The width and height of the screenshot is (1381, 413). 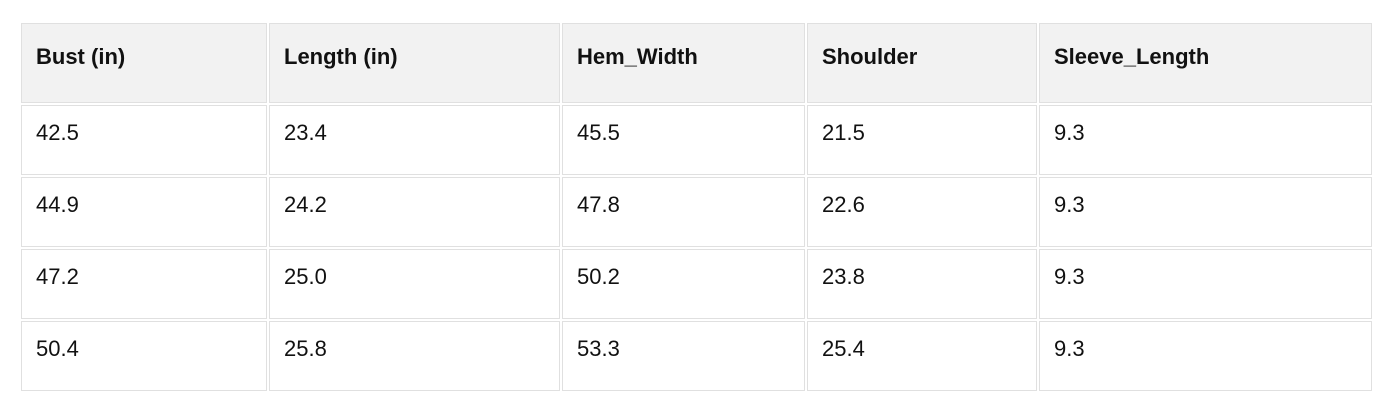 I want to click on column-header-length: Length (in), so click(x=414, y=63).